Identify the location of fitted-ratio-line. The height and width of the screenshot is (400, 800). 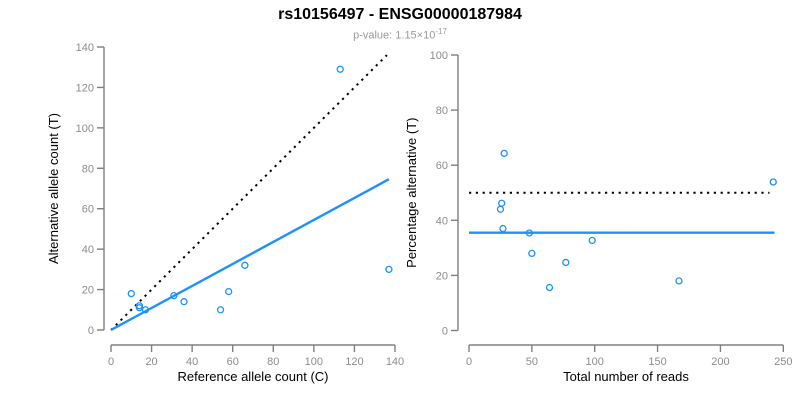
(250, 255).